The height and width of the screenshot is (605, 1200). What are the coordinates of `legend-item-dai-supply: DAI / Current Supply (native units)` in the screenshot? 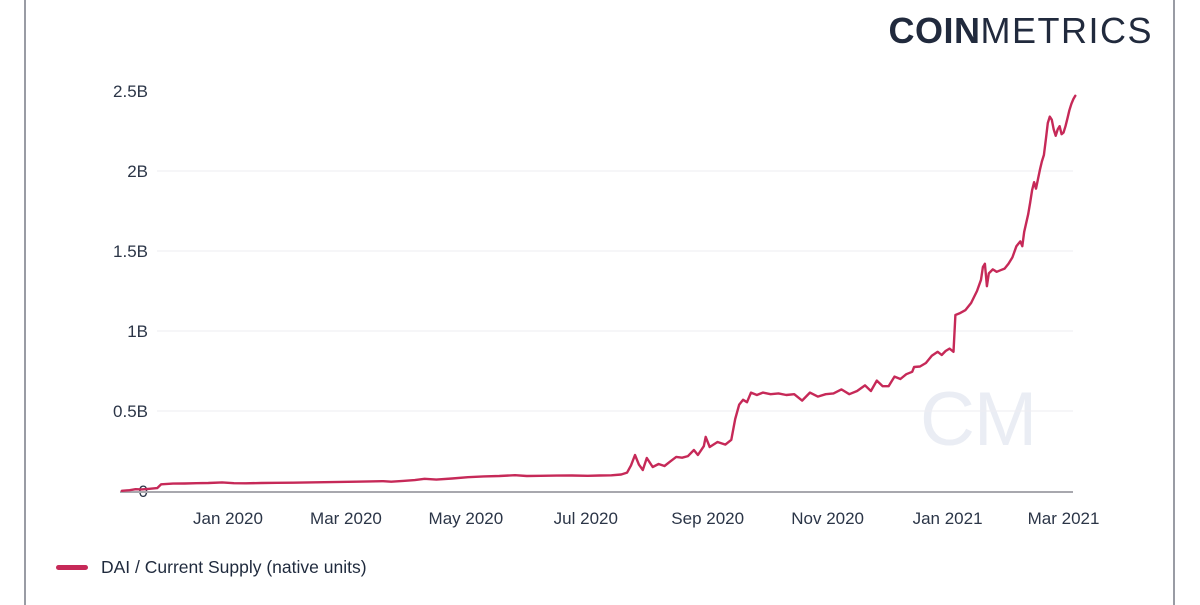 It's located at (211, 567).